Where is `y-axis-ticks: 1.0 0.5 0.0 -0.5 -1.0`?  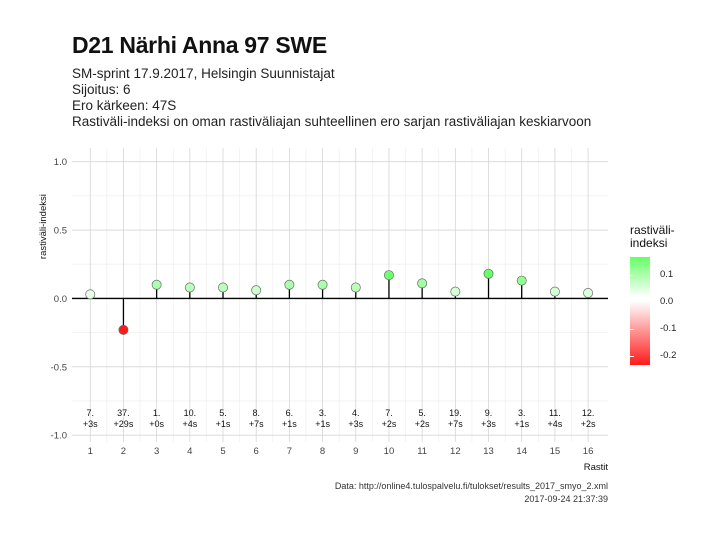
y-axis-ticks: 1.0 0.5 0.0 -0.5 -1.0 is located at coordinates (59, 299).